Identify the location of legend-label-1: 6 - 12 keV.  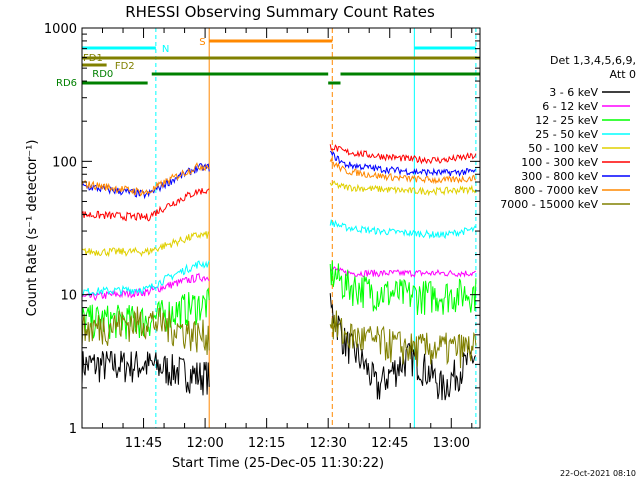
(570, 106).